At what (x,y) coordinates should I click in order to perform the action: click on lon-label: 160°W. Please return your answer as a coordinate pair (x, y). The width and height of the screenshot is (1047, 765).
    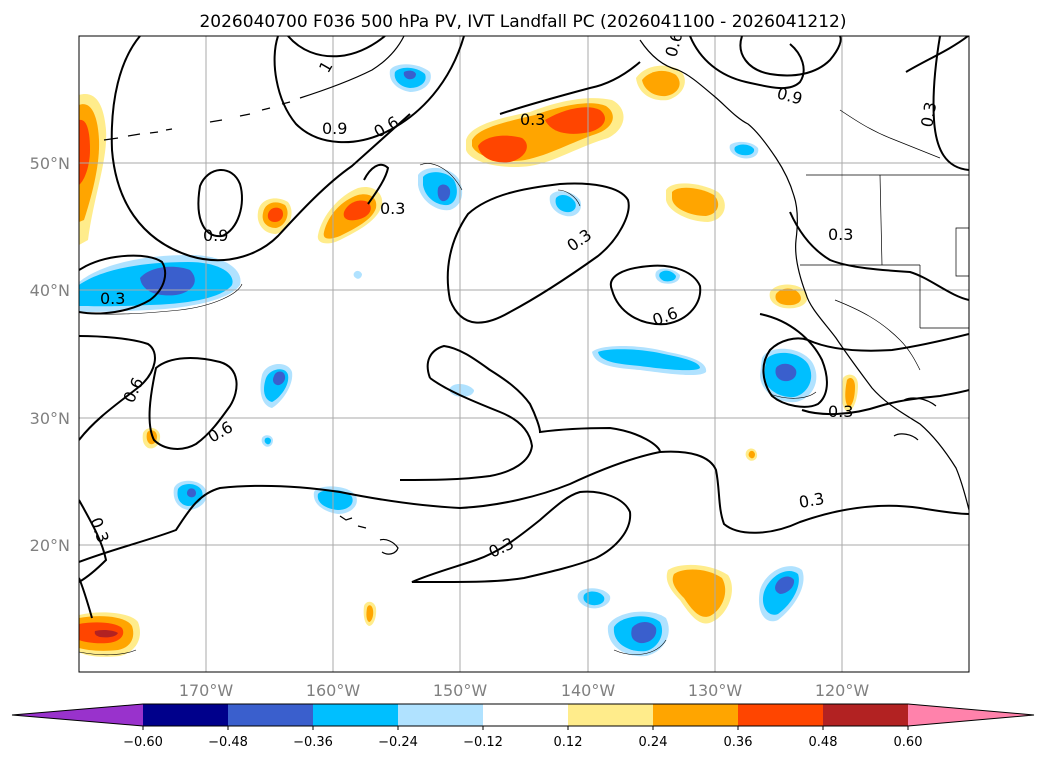
    Looking at the image, I should click on (333, 690).